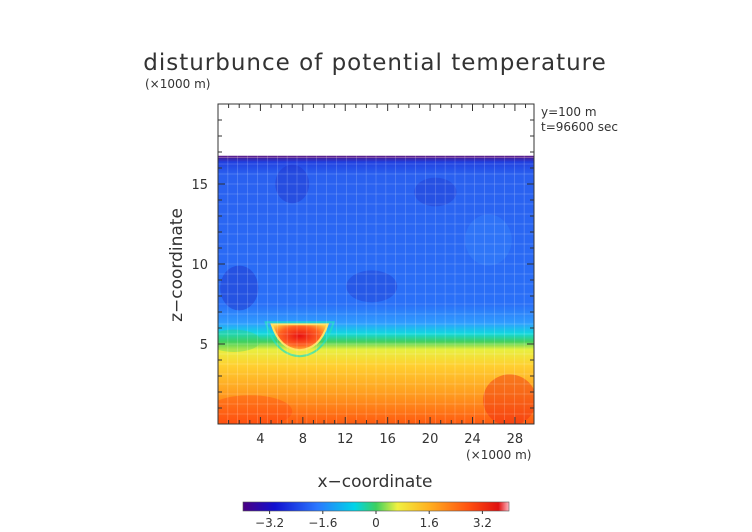 This screenshot has height=532, width=752. Describe the element at coordinates (345, 439) in the screenshot. I see `x-tick-label: 12` at that location.